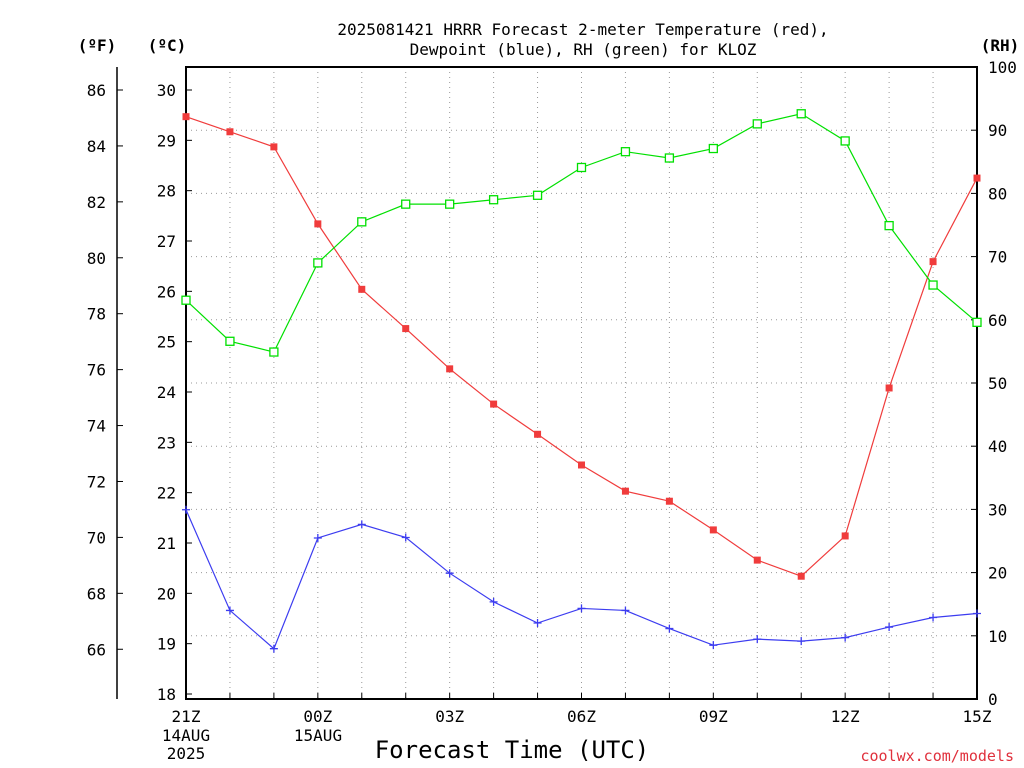 The image size is (1024, 768). Describe the element at coordinates (166, 442) in the screenshot. I see `celsius-tick-label: 23` at that location.